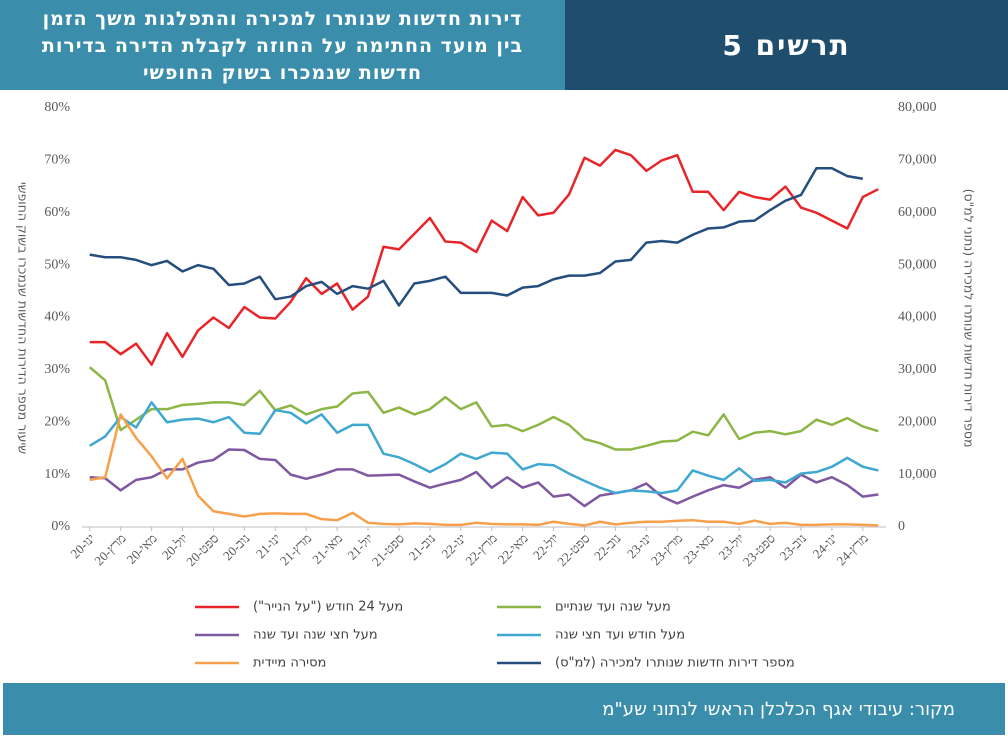  I want to click on chart-title: חדשות שנמכרו בשוק החופשי, so click(282, 73).